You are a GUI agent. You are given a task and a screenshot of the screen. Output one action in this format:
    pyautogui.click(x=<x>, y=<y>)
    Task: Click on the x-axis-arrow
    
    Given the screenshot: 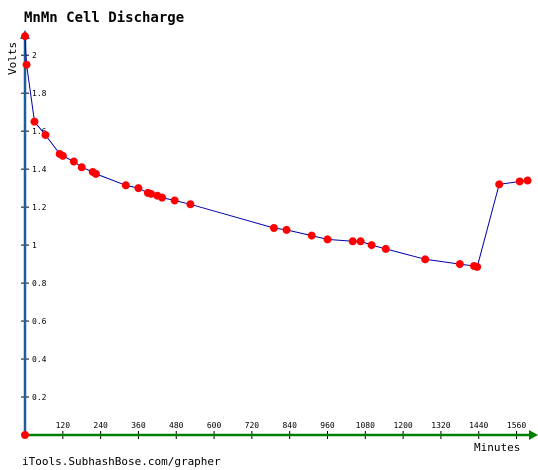 What is the action you would take?
    pyautogui.click(x=533, y=435)
    